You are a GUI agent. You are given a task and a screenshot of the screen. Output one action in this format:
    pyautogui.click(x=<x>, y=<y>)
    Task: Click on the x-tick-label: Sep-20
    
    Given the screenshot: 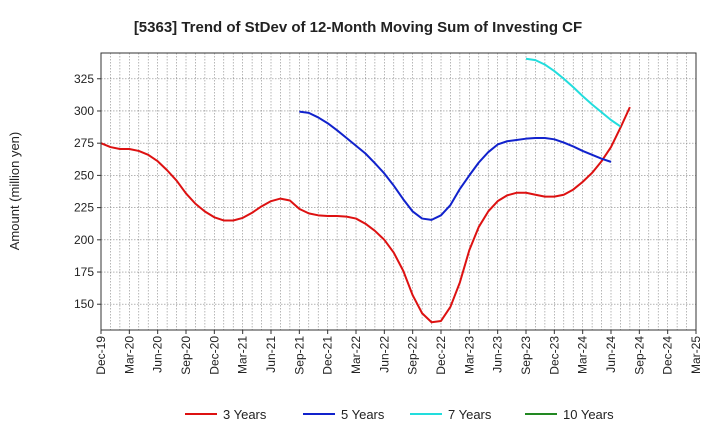 What is the action you would take?
    pyautogui.click(x=186, y=355)
    